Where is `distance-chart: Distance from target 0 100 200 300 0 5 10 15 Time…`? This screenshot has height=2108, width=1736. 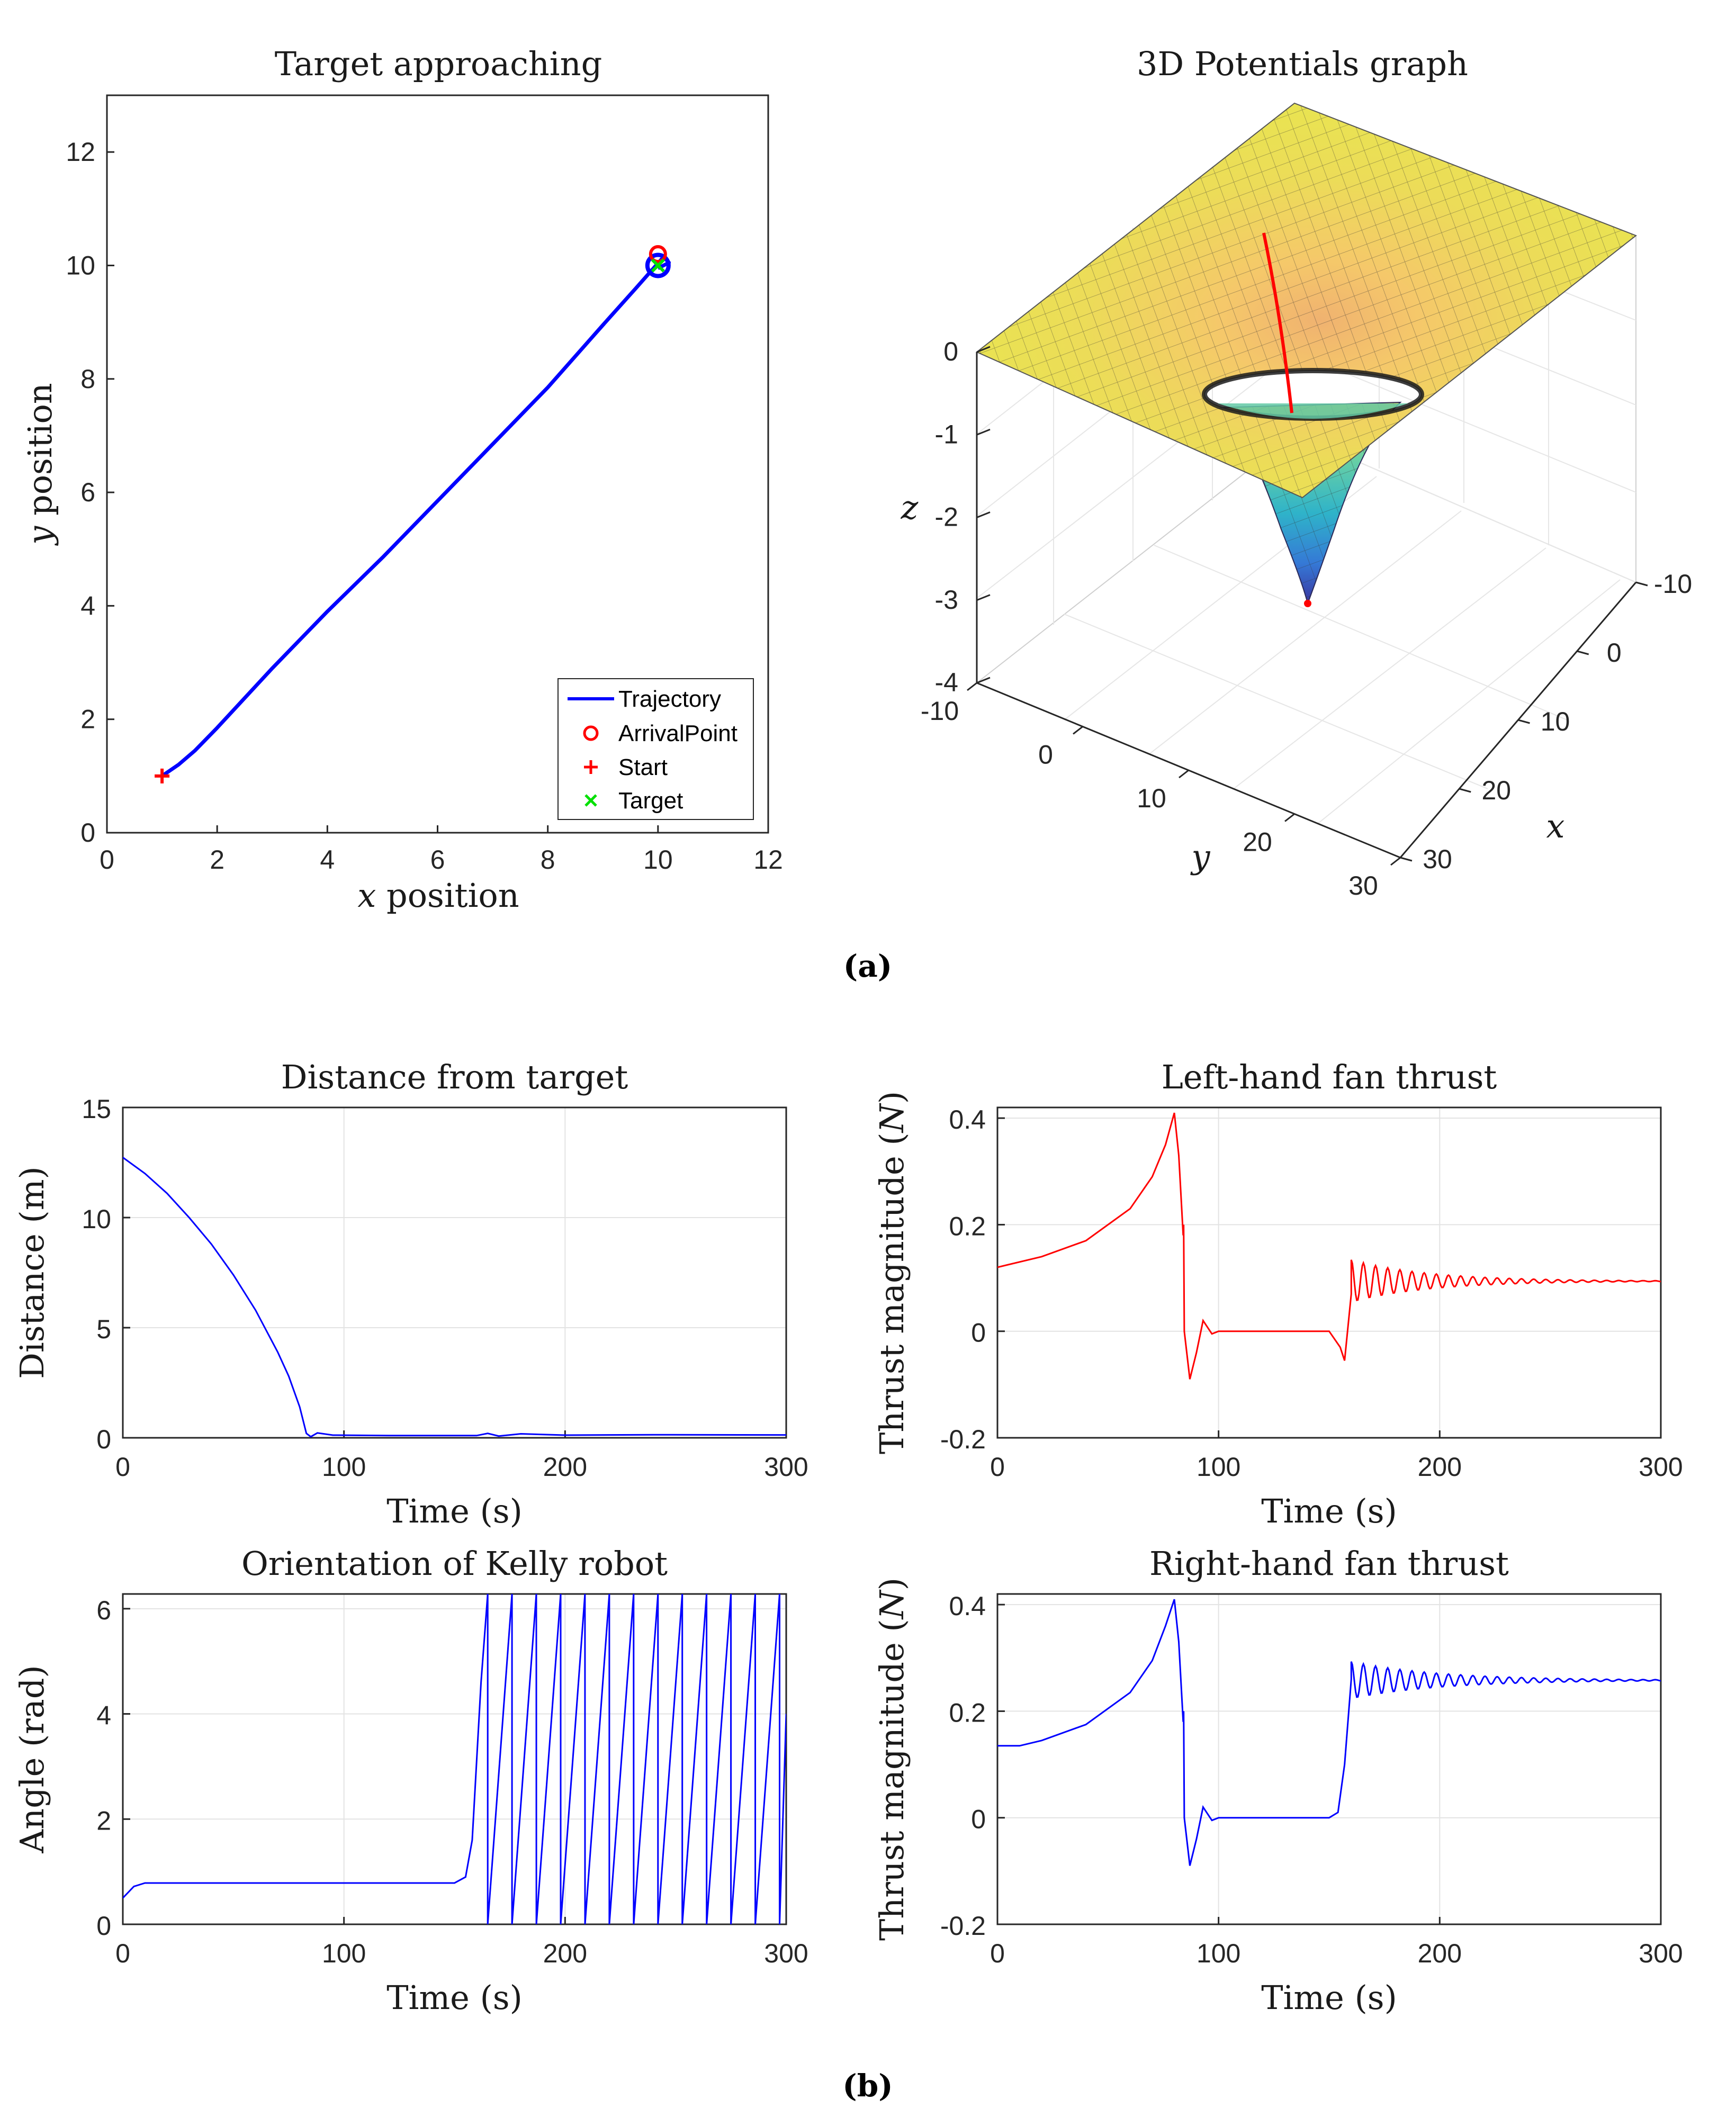
distance-chart: Distance from target 0 100 200 300 0 5 10 15 Time… is located at coordinates (411, 1294).